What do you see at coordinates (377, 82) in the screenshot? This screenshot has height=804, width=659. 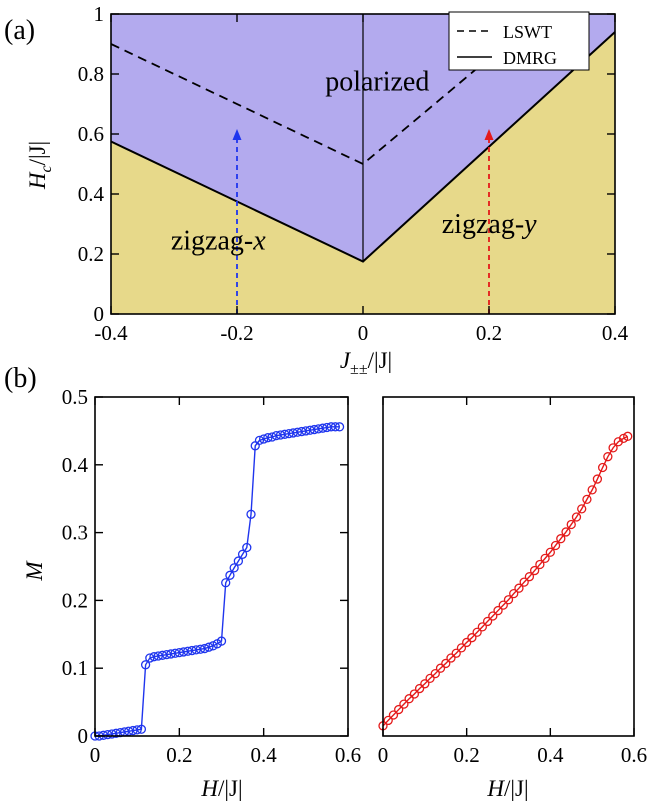 I see `region-label-polarized: polarized` at bounding box center [377, 82].